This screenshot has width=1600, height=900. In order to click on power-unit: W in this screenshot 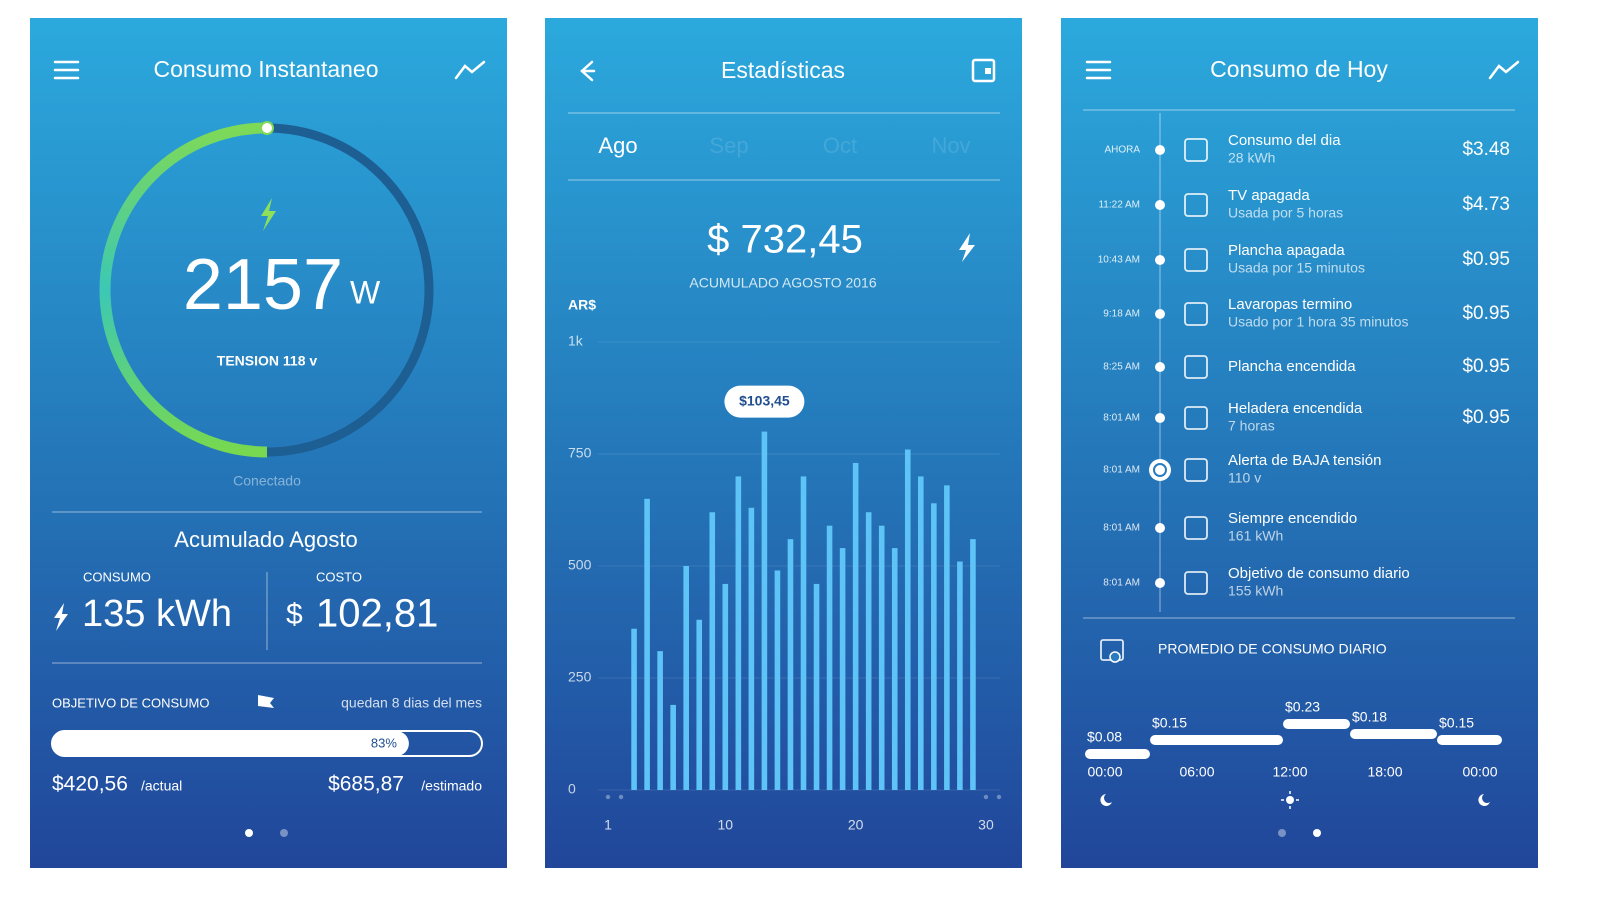, I will do `click(365, 292)`.